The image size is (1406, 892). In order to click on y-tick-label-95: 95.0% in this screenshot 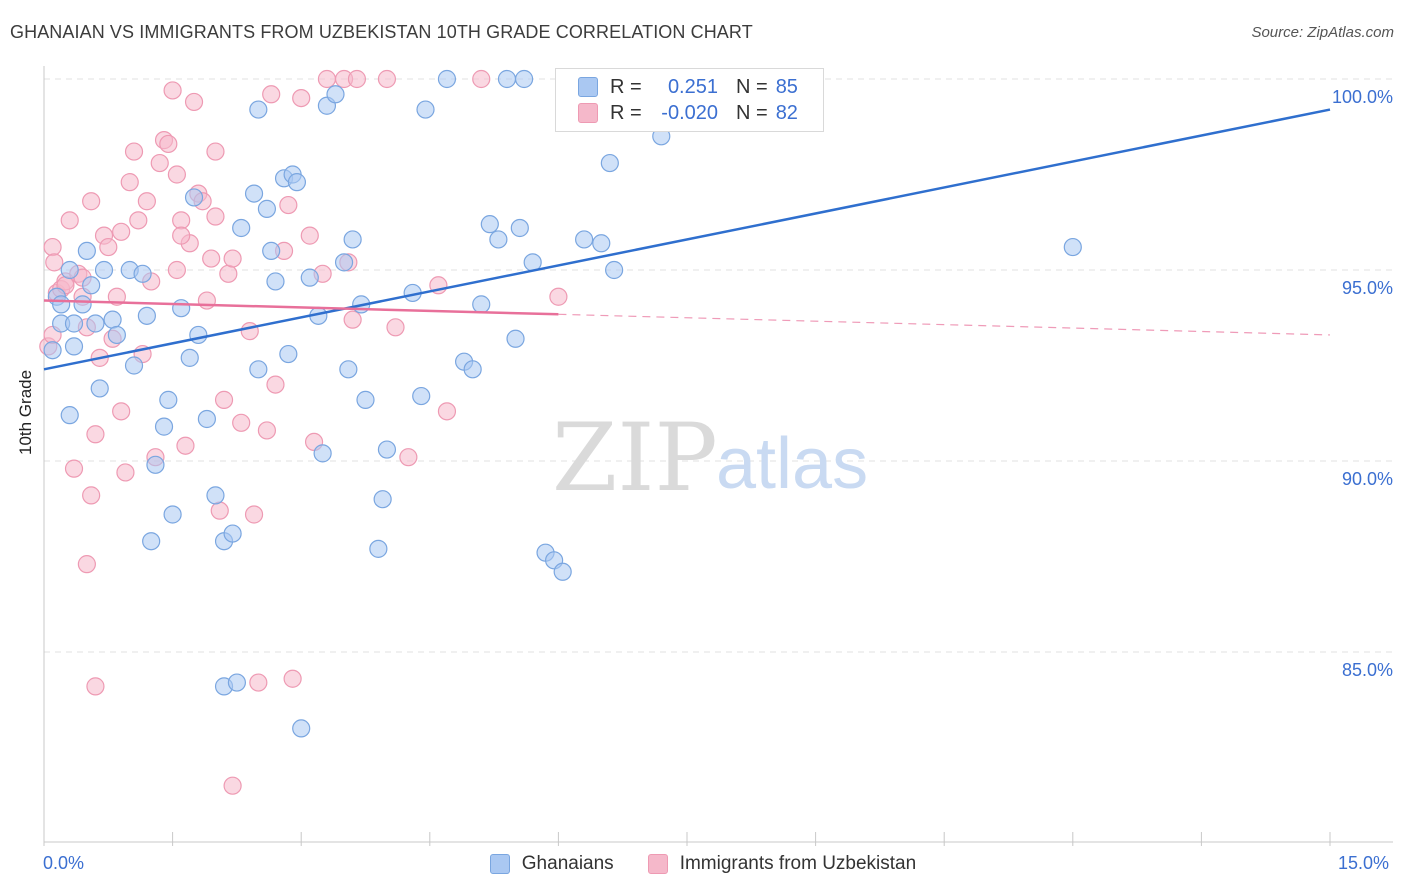, I will do `click(1367, 288)`.